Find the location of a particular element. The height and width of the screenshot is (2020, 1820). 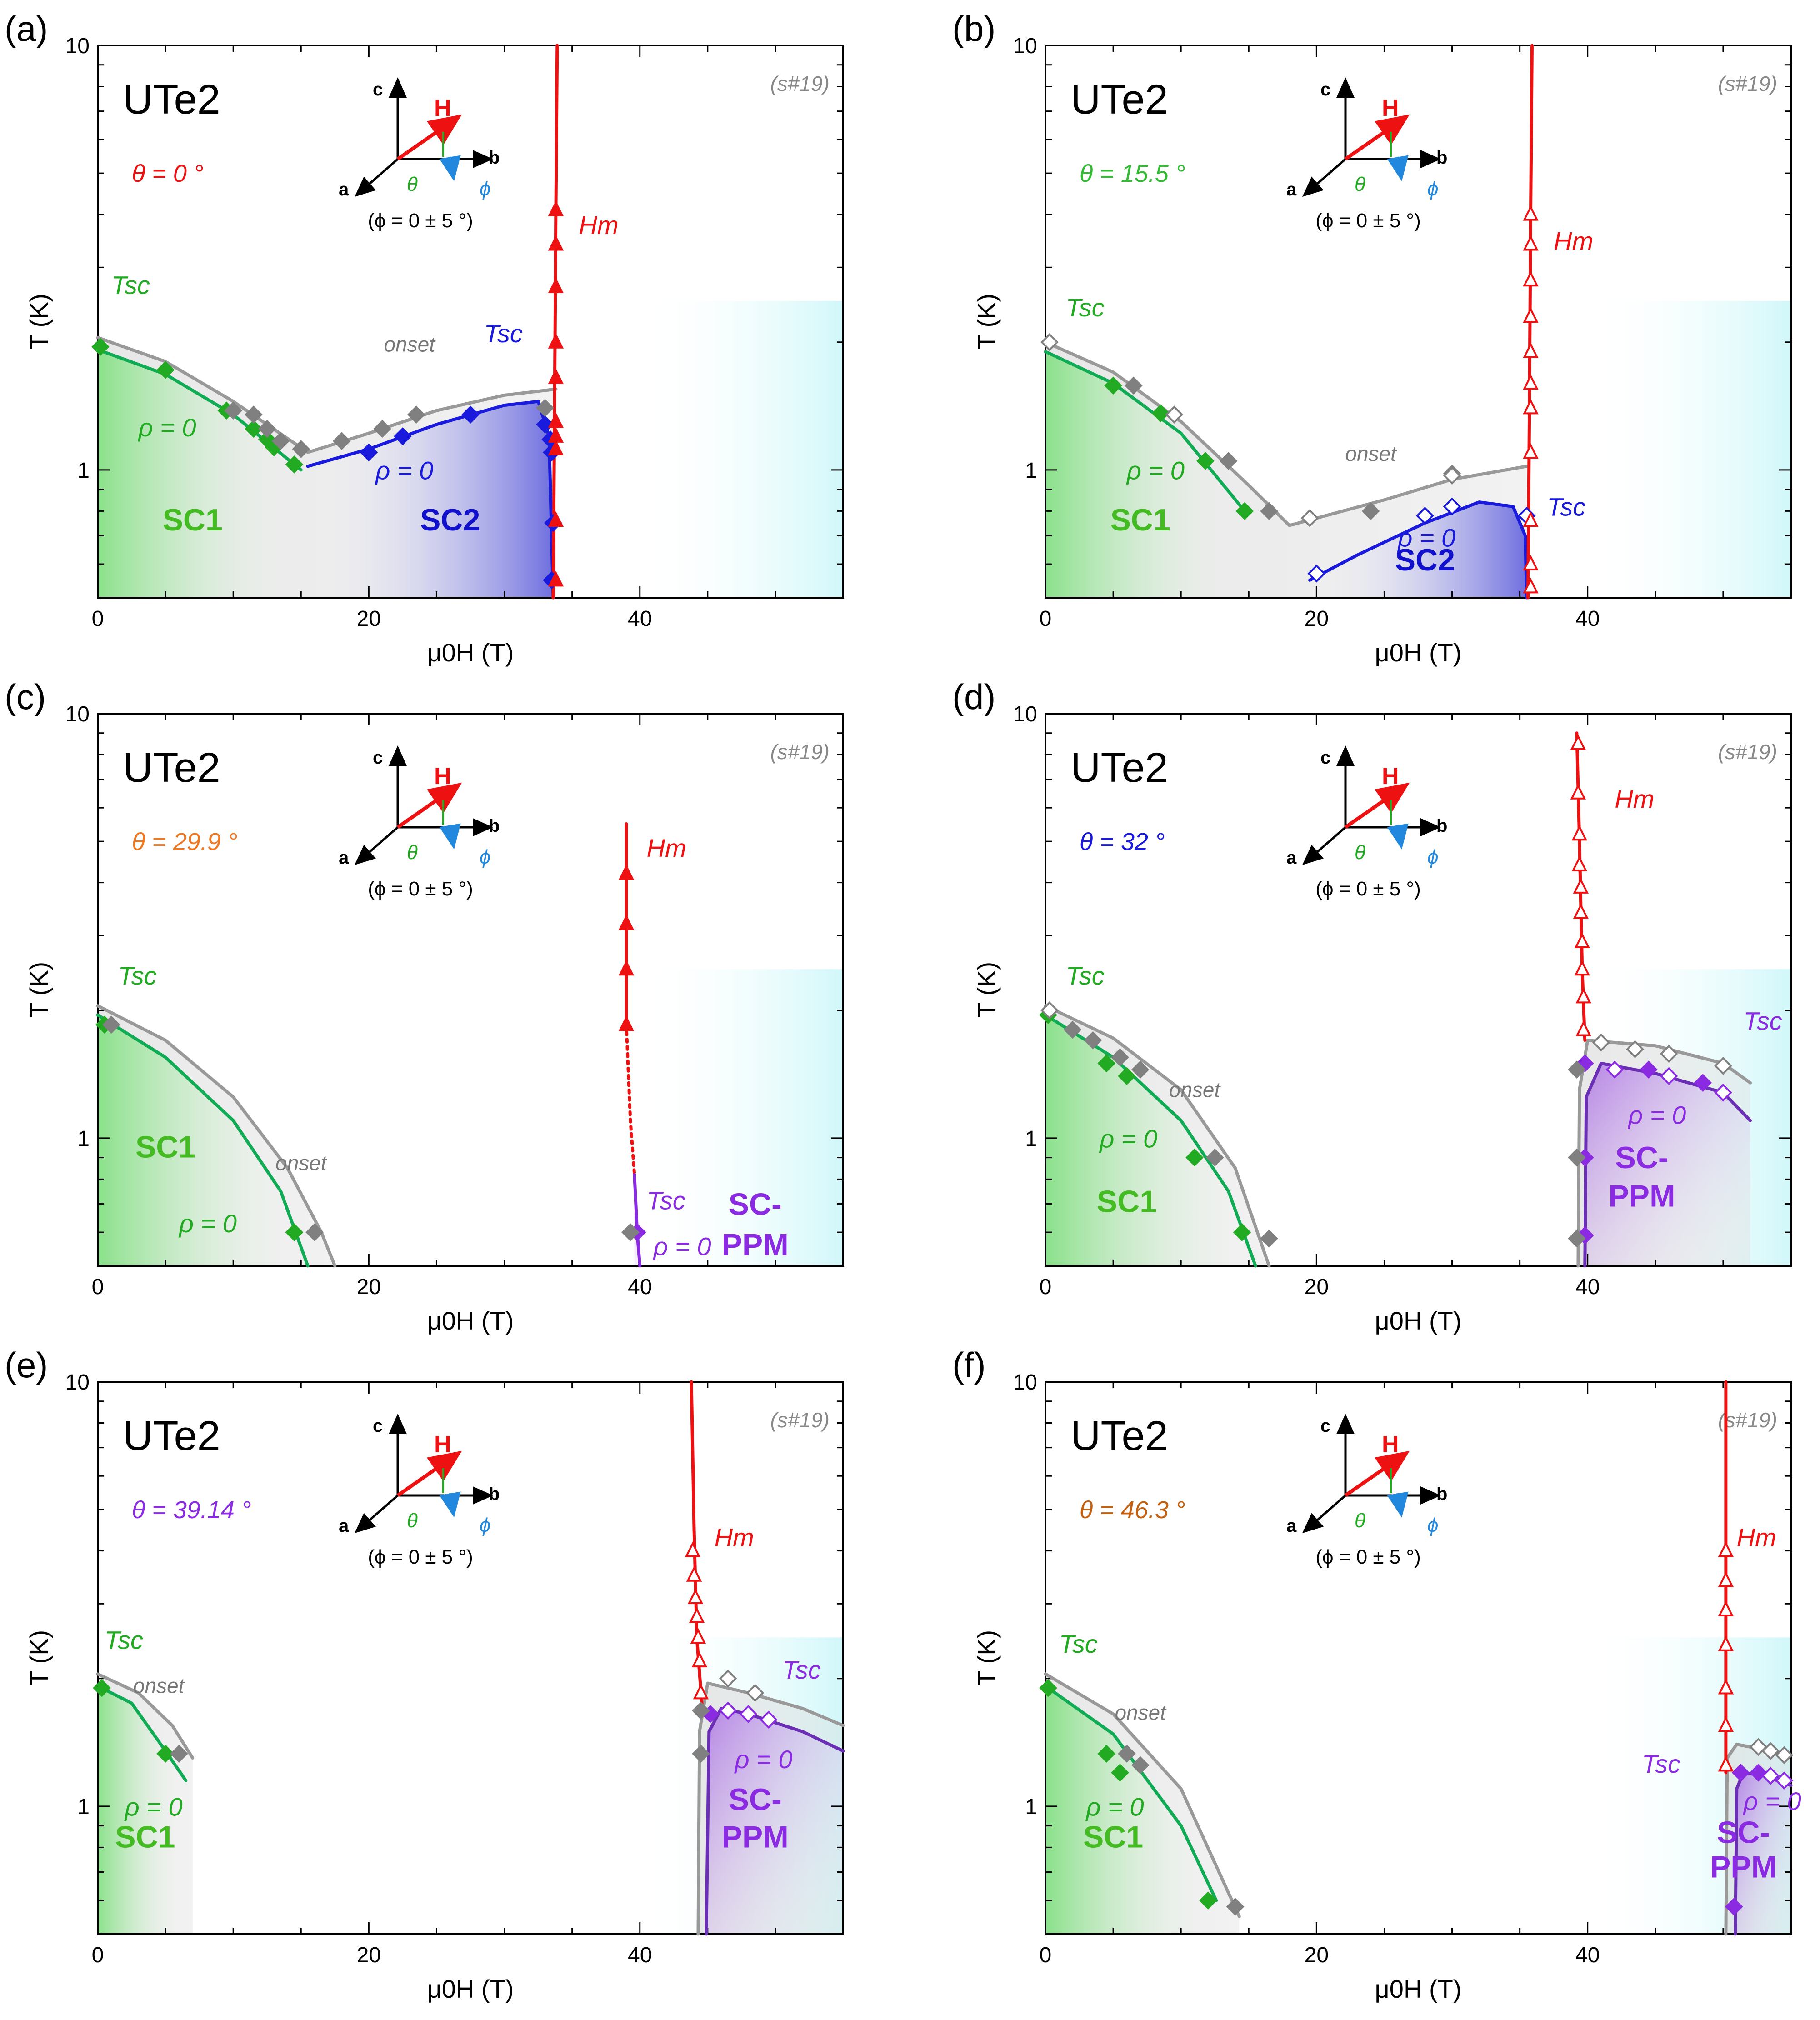

b-axis-label: b is located at coordinates (494, 158).